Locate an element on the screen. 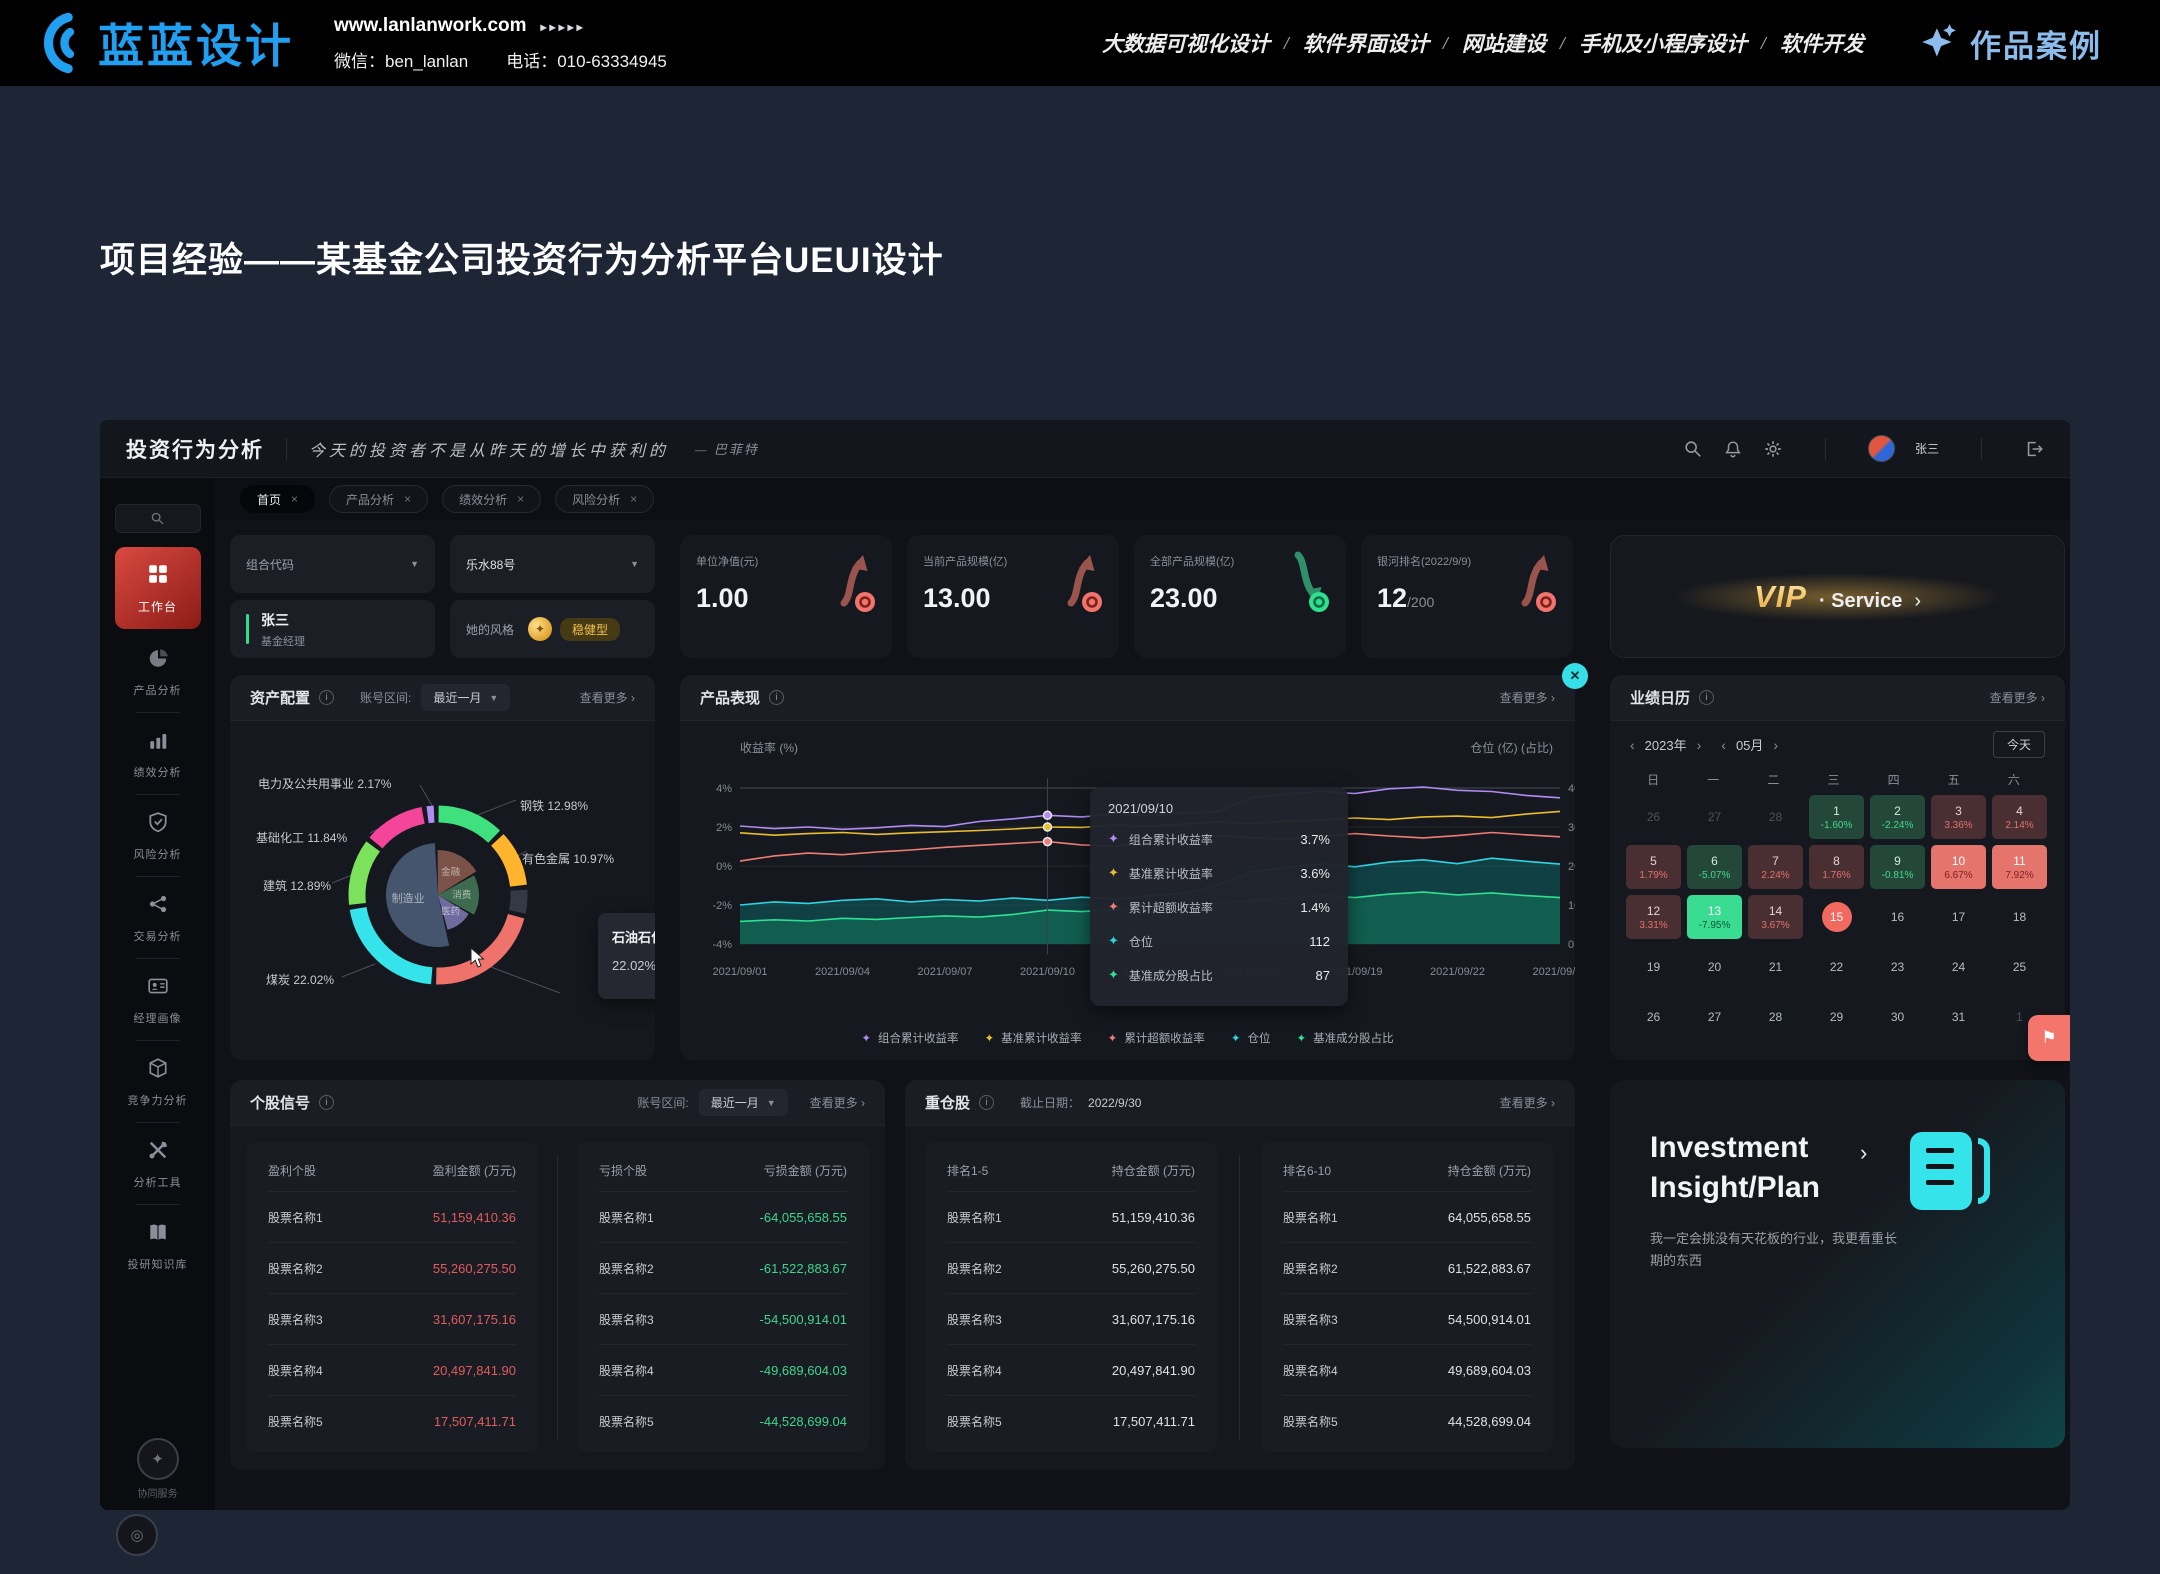 This screenshot has height=1574, width=2160. calendar-day-4: 4 2.14% is located at coordinates (2019, 817).